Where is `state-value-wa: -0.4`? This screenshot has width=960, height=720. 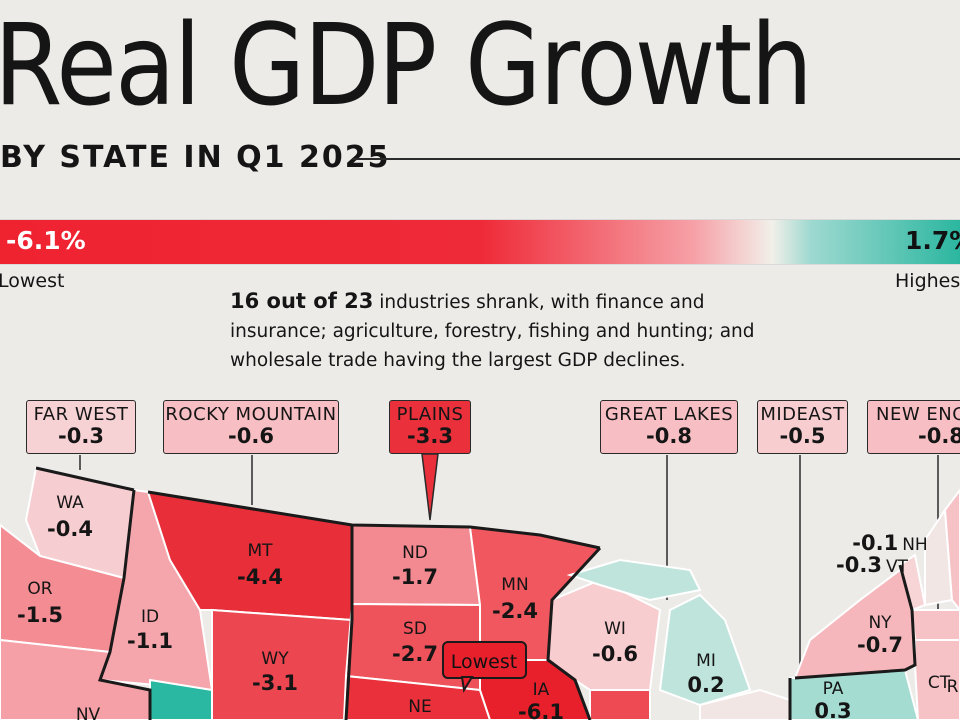
state-value-wa: -0.4 is located at coordinates (70, 529).